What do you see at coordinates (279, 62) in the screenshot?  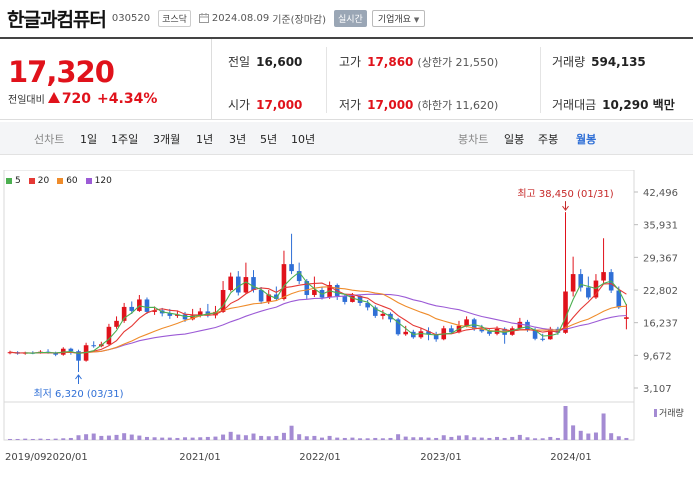 I see `prev-close-value: 16,600` at bounding box center [279, 62].